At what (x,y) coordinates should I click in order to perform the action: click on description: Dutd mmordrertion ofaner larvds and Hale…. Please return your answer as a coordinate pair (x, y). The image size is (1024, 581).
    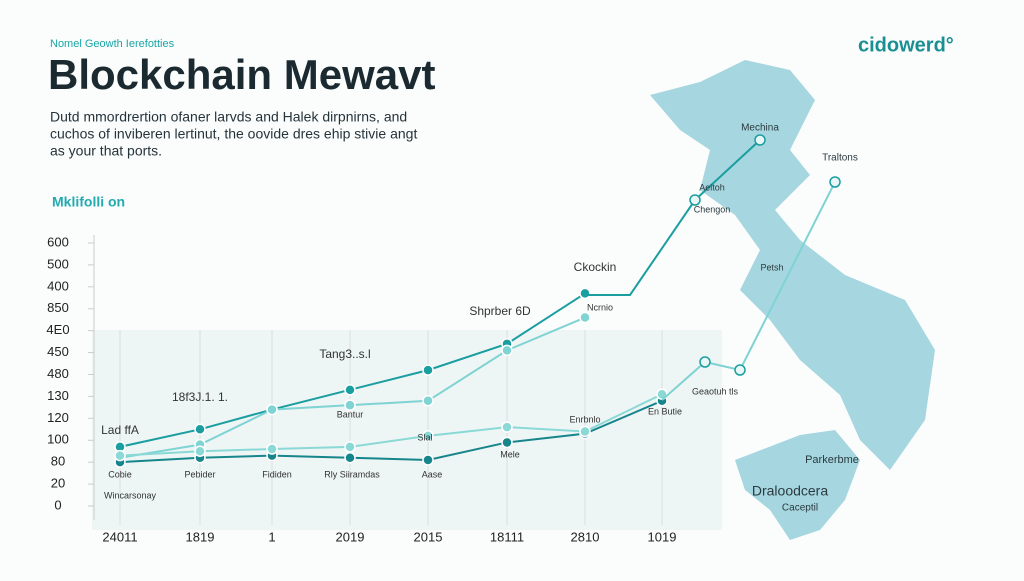
    Looking at the image, I should click on (228, 117).